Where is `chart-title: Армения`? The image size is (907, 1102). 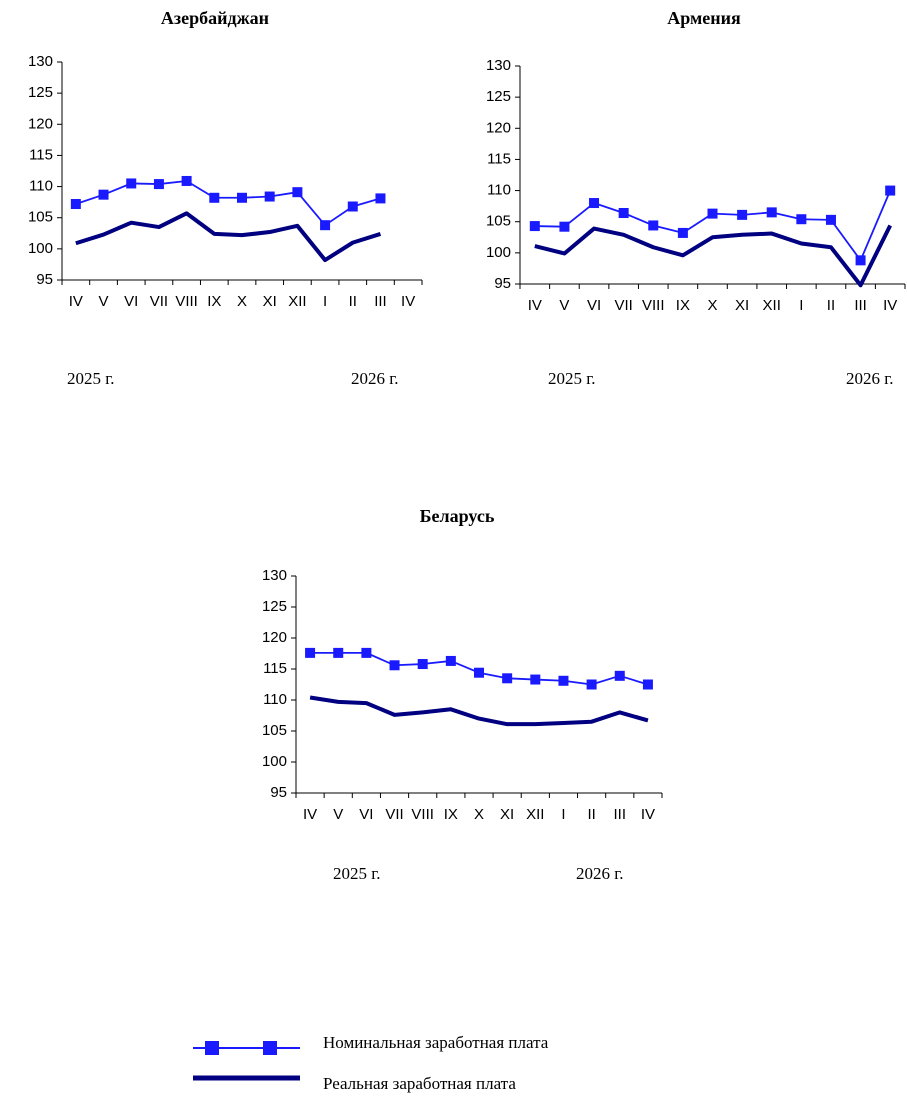 chart-title: Армения is located at coordinates (704, 18).